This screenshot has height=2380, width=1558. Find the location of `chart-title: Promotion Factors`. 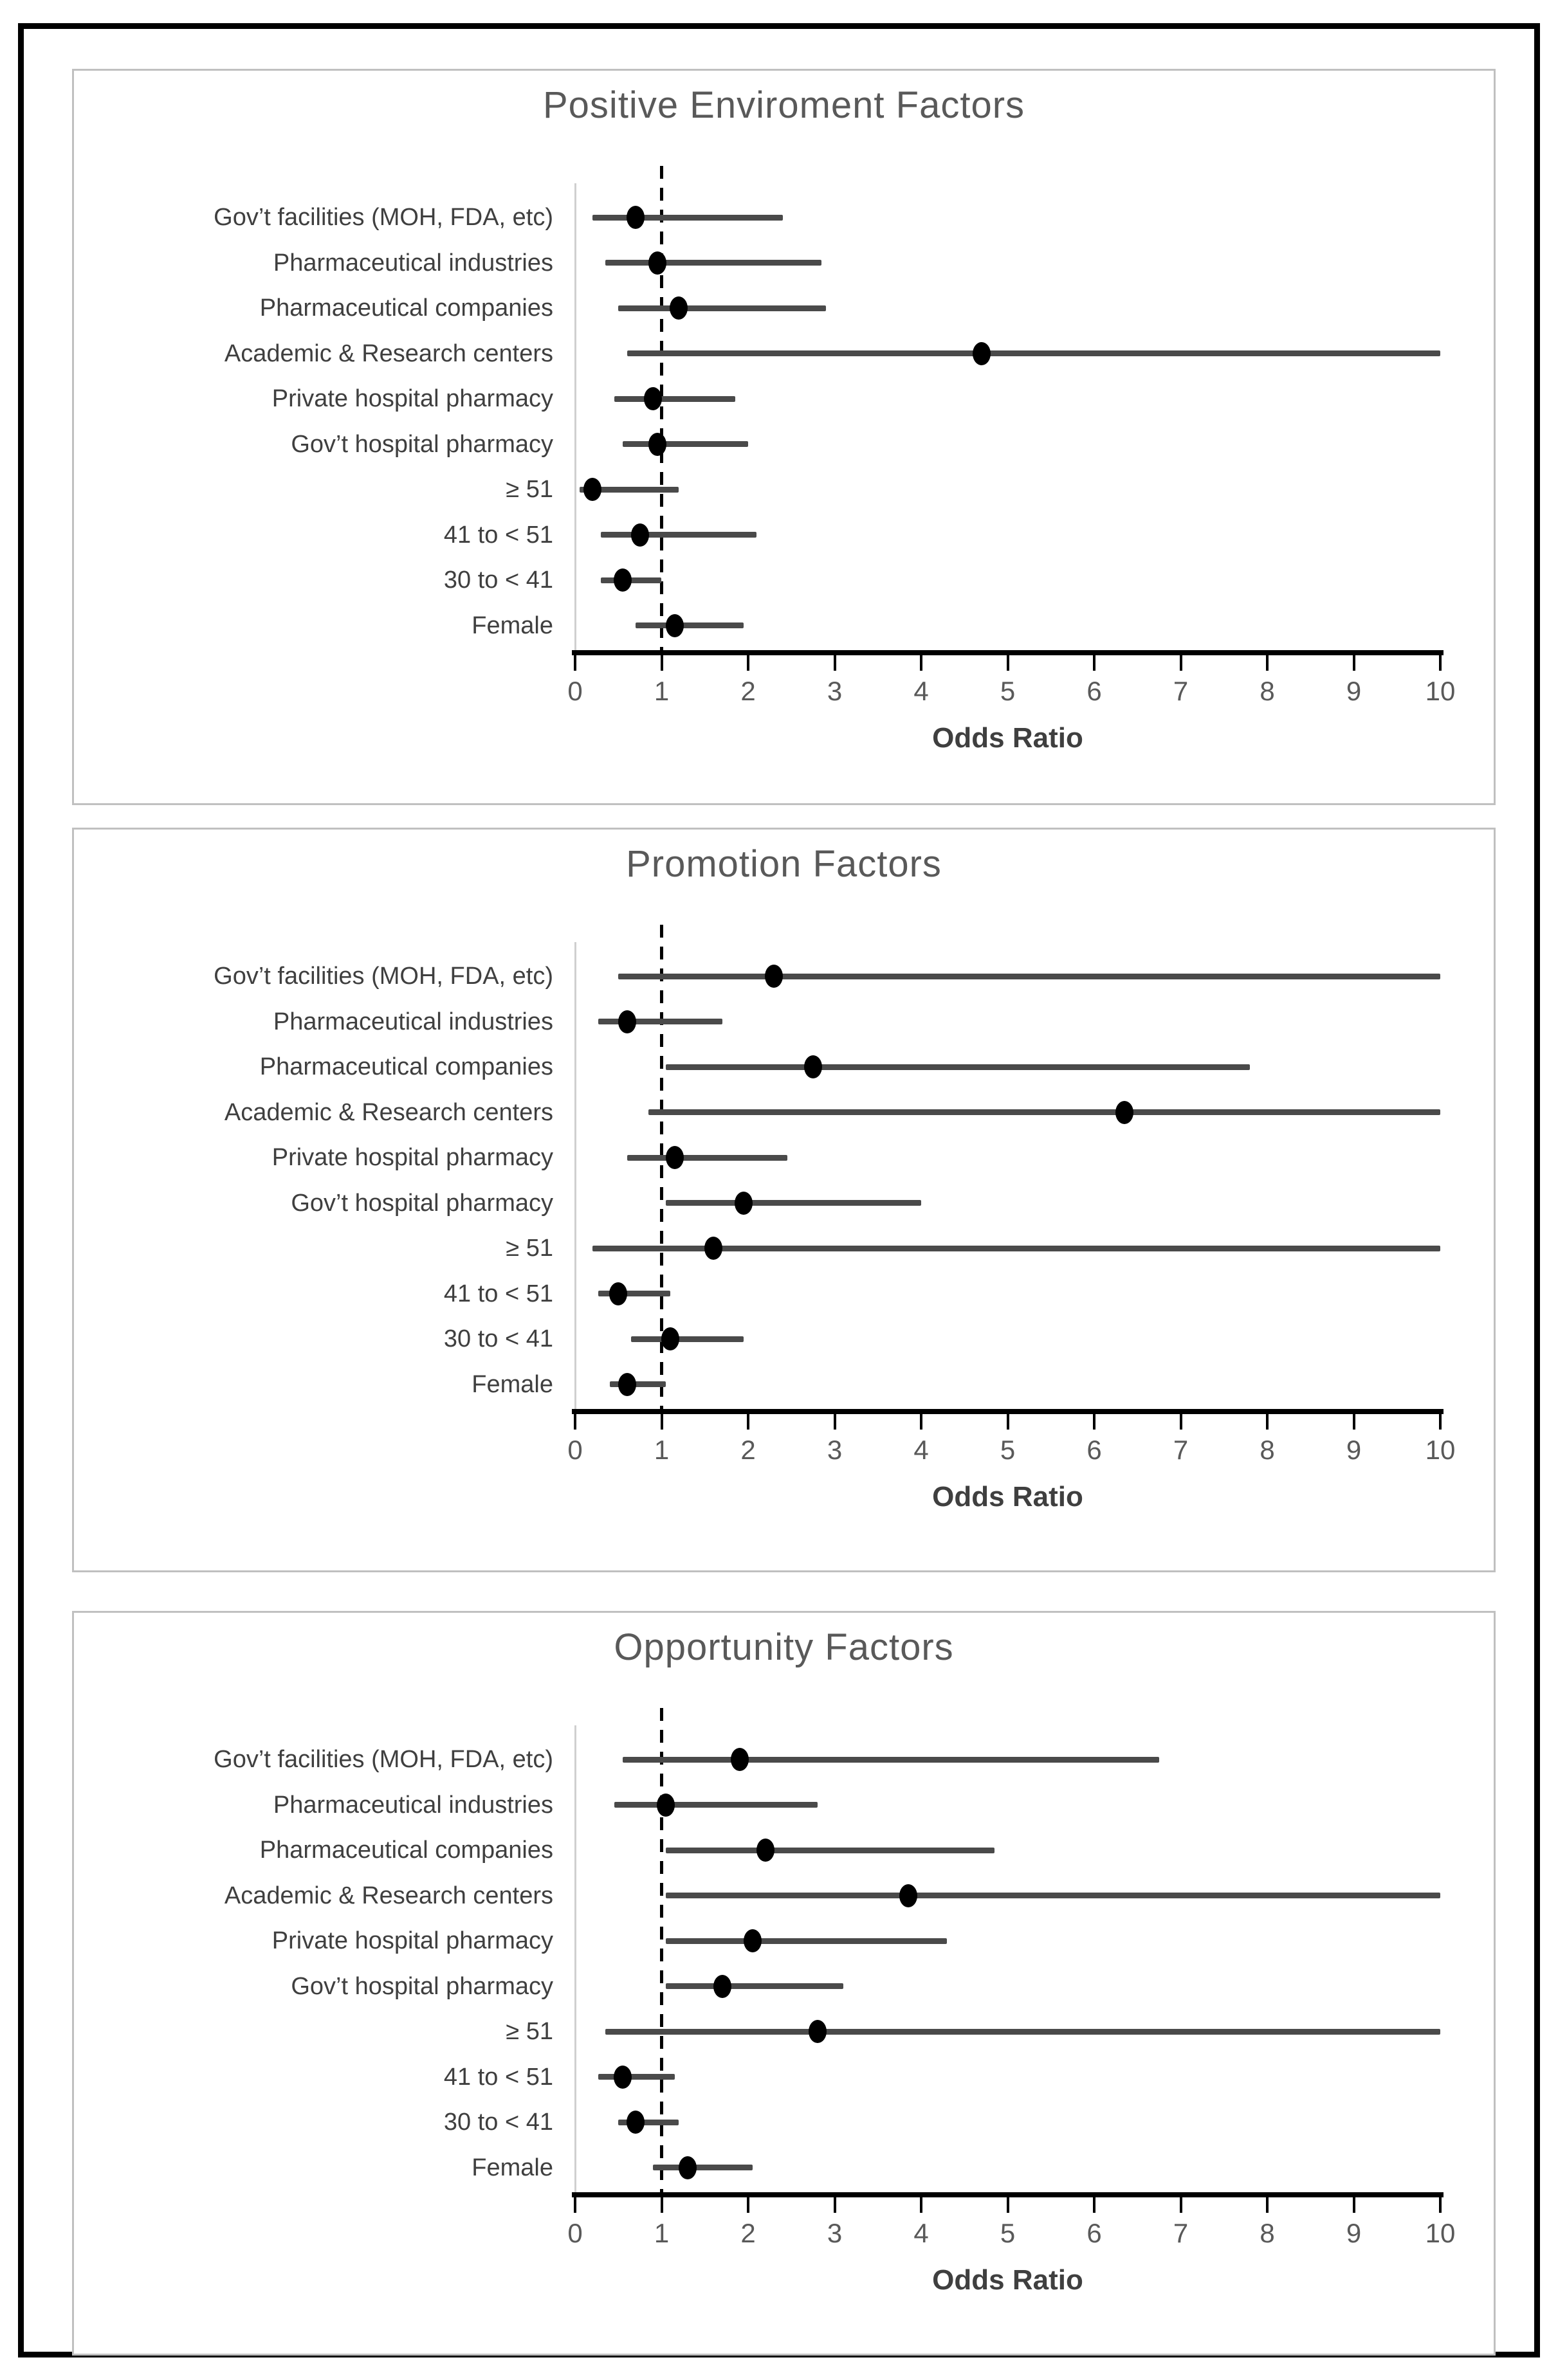

chart-title: Promotion Factors is located at coordinates (784, 864).